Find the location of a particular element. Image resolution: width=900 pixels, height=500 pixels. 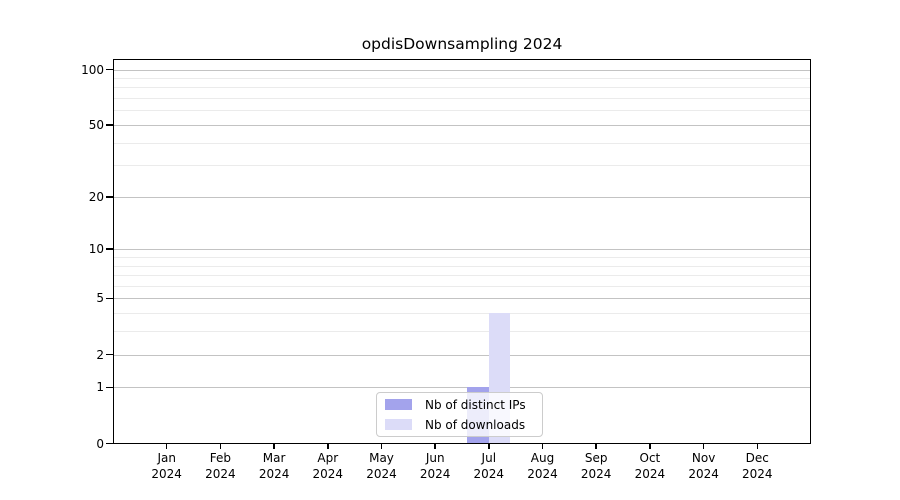

x-tick-label: Jul 2024 is located at coordinates (489, 466).